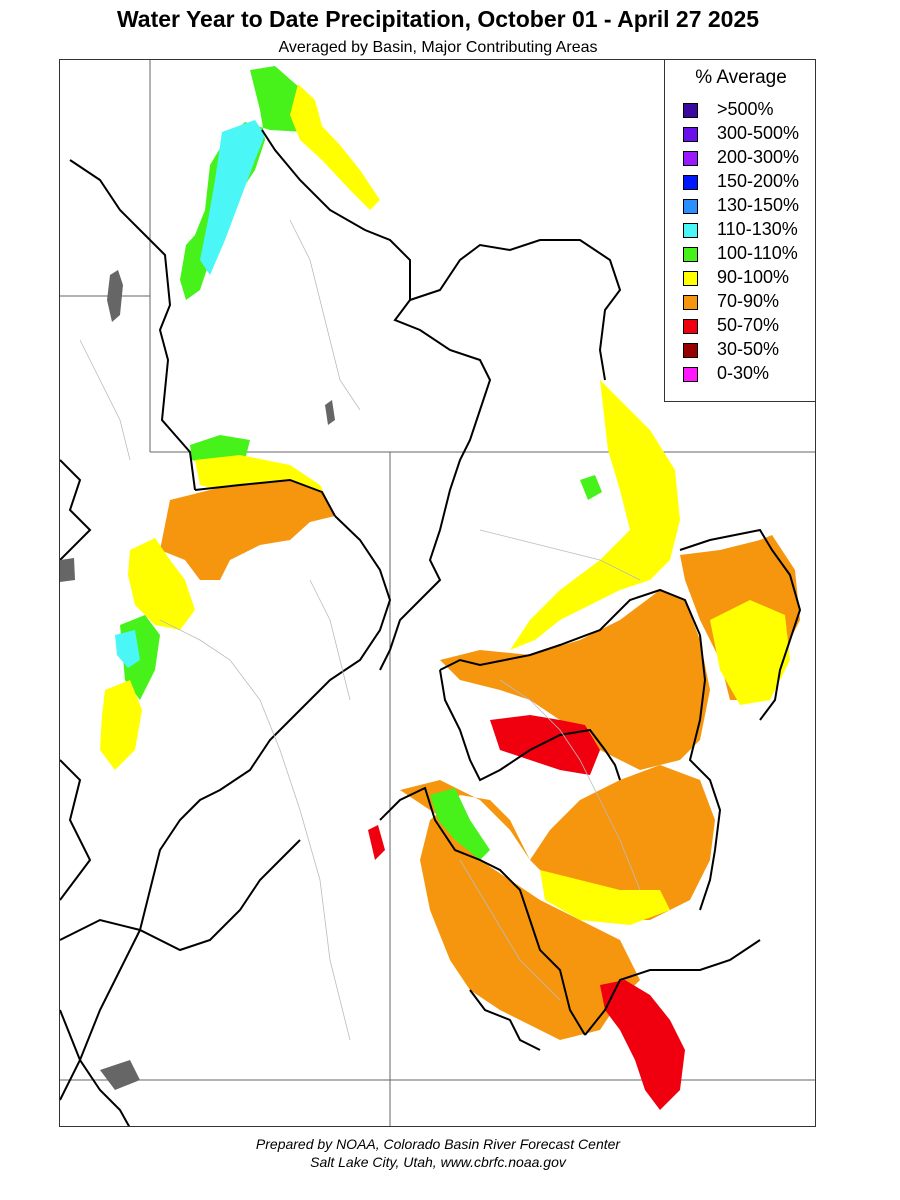 The height and width of the screenshot is (1200, 900). I want to click on region-yellow-band, so click(262, 480).